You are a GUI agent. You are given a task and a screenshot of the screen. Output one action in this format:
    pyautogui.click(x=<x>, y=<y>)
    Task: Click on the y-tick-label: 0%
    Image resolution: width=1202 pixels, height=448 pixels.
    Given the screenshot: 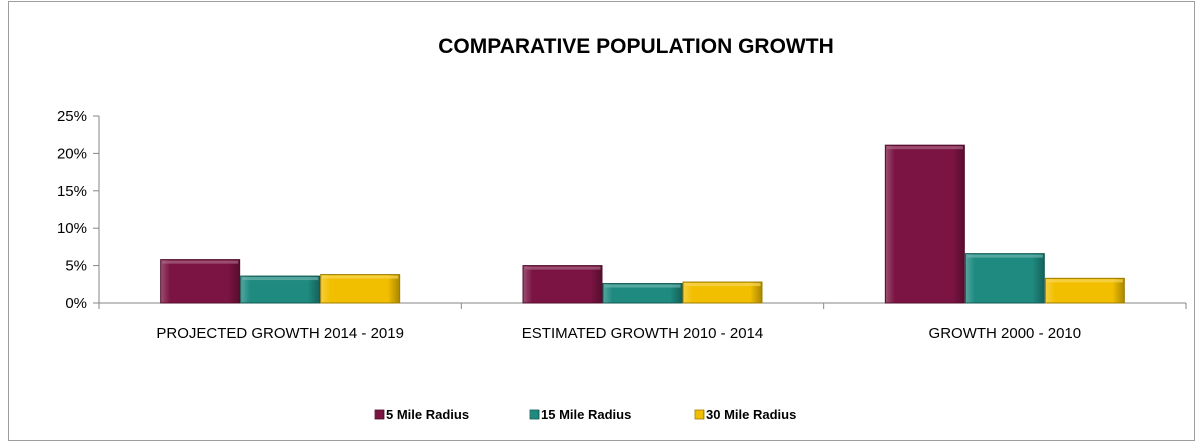 What is the action you would take?
    pyautogui.click(x=76, y=303)
    